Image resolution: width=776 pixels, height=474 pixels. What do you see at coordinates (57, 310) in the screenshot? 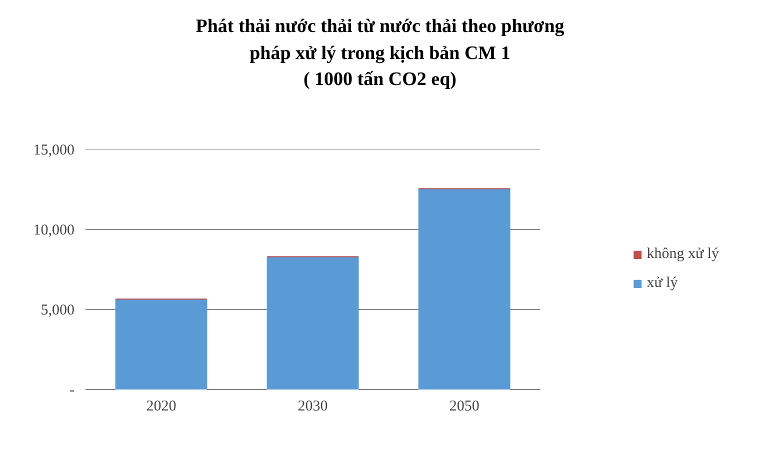
I see `y-tick-label: 5,000` at bounding box center [57, 310].